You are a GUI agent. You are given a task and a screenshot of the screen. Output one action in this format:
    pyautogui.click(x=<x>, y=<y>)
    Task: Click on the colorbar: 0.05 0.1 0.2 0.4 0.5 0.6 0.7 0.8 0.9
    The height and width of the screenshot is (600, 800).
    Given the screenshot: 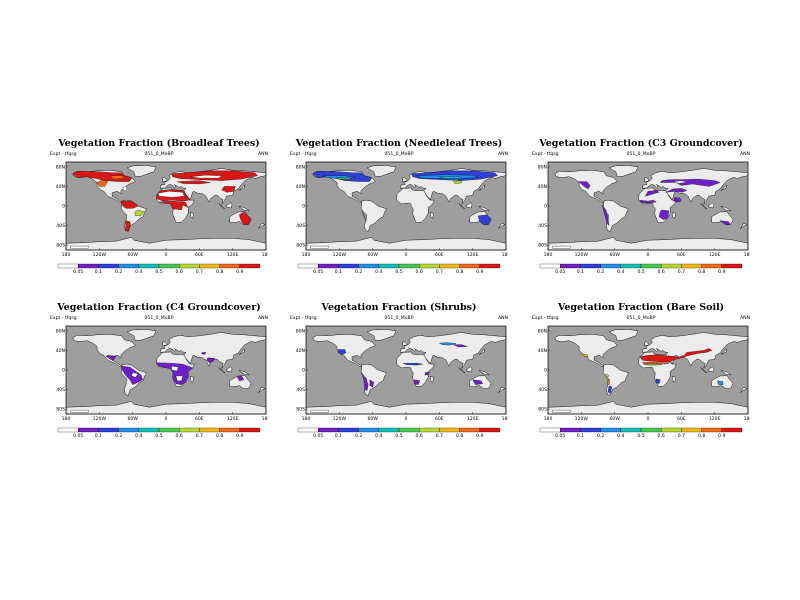 What is the action you would take?
    pyautogui.click(x=159, y=269)
    